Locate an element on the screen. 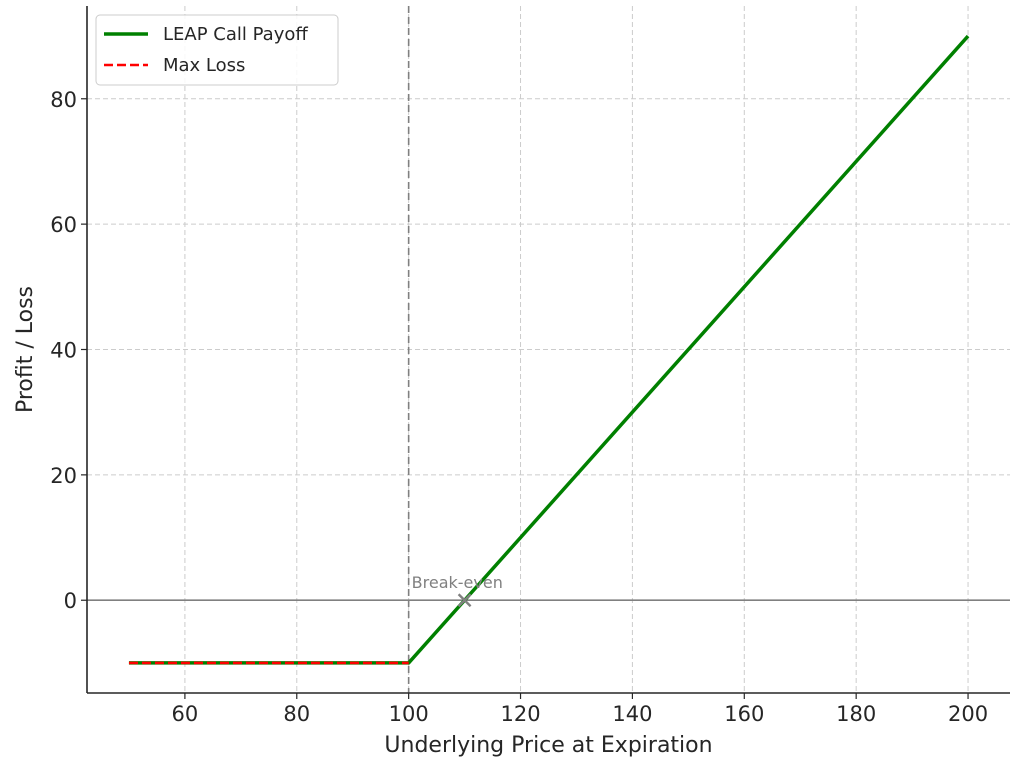  legend-label: LEAP Call Payoff is located at coordinates (235, 34).